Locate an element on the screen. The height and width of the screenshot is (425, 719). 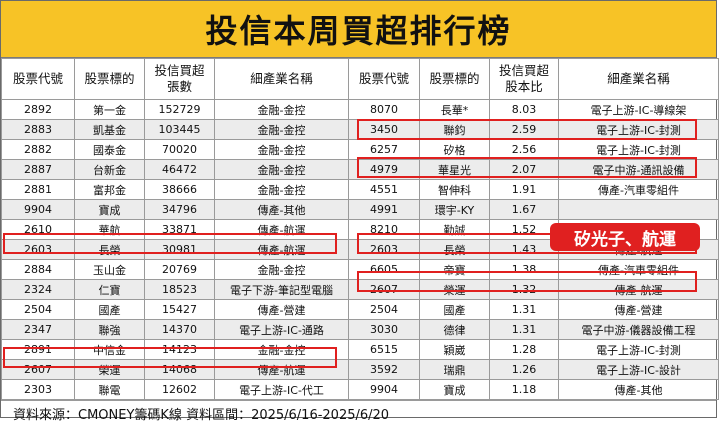
table-cell: 18523 is located at coordinates (179, 289).